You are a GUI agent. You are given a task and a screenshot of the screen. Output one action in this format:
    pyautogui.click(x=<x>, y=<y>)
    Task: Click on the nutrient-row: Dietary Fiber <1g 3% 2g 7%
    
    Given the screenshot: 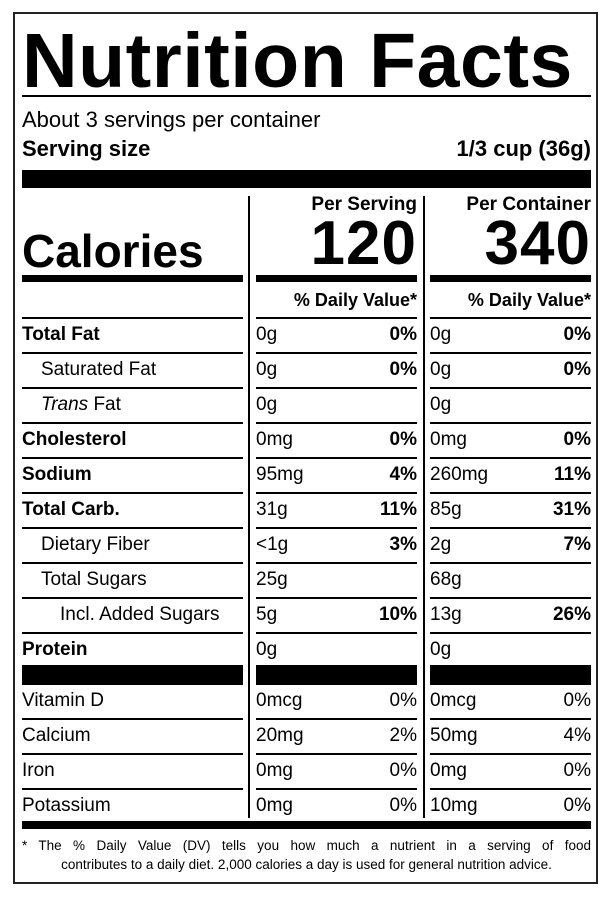 What is the action you would take?
    pyautogui.click(x=306, y=544)
    